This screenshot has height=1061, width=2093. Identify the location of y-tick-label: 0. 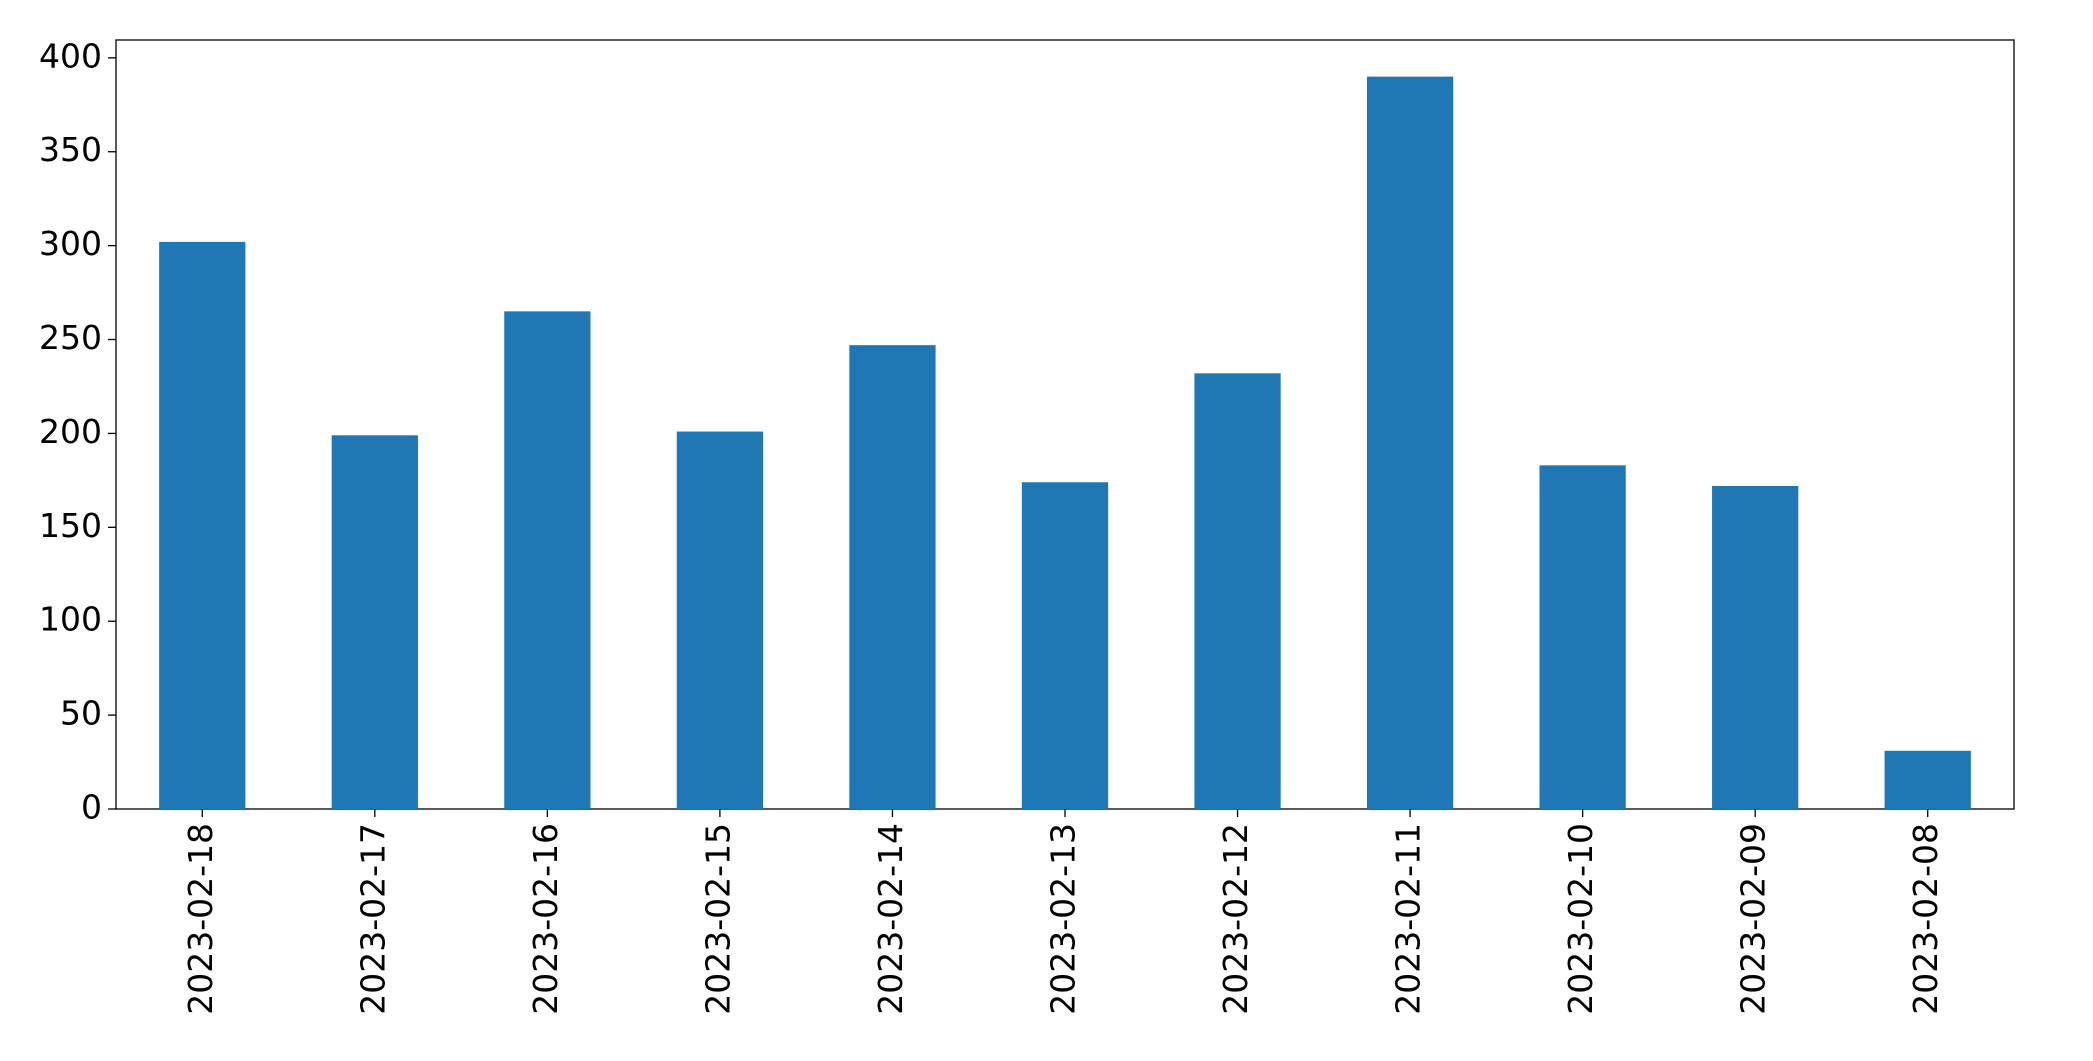
(91, 807).